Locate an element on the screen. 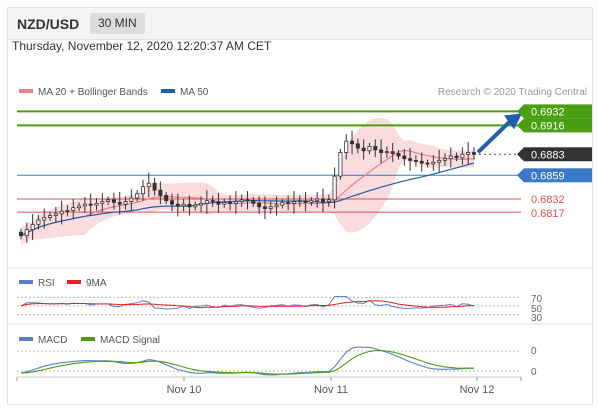  rsi-line is located at coordinates (247, 303).